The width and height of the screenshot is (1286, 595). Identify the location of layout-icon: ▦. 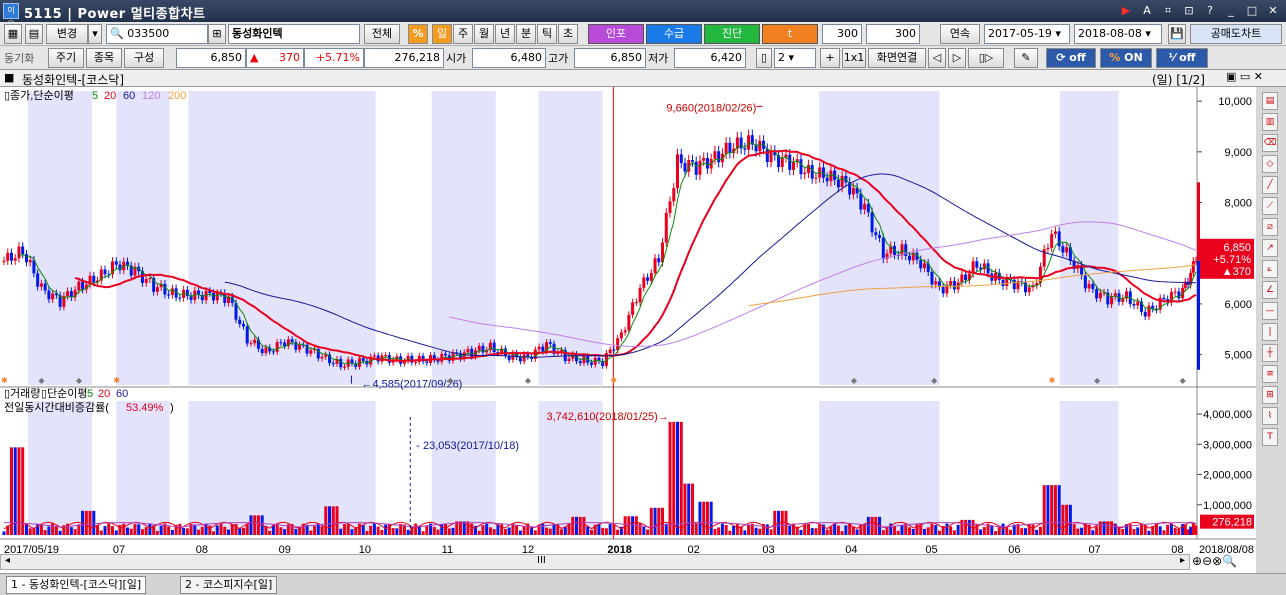
(13, 34).